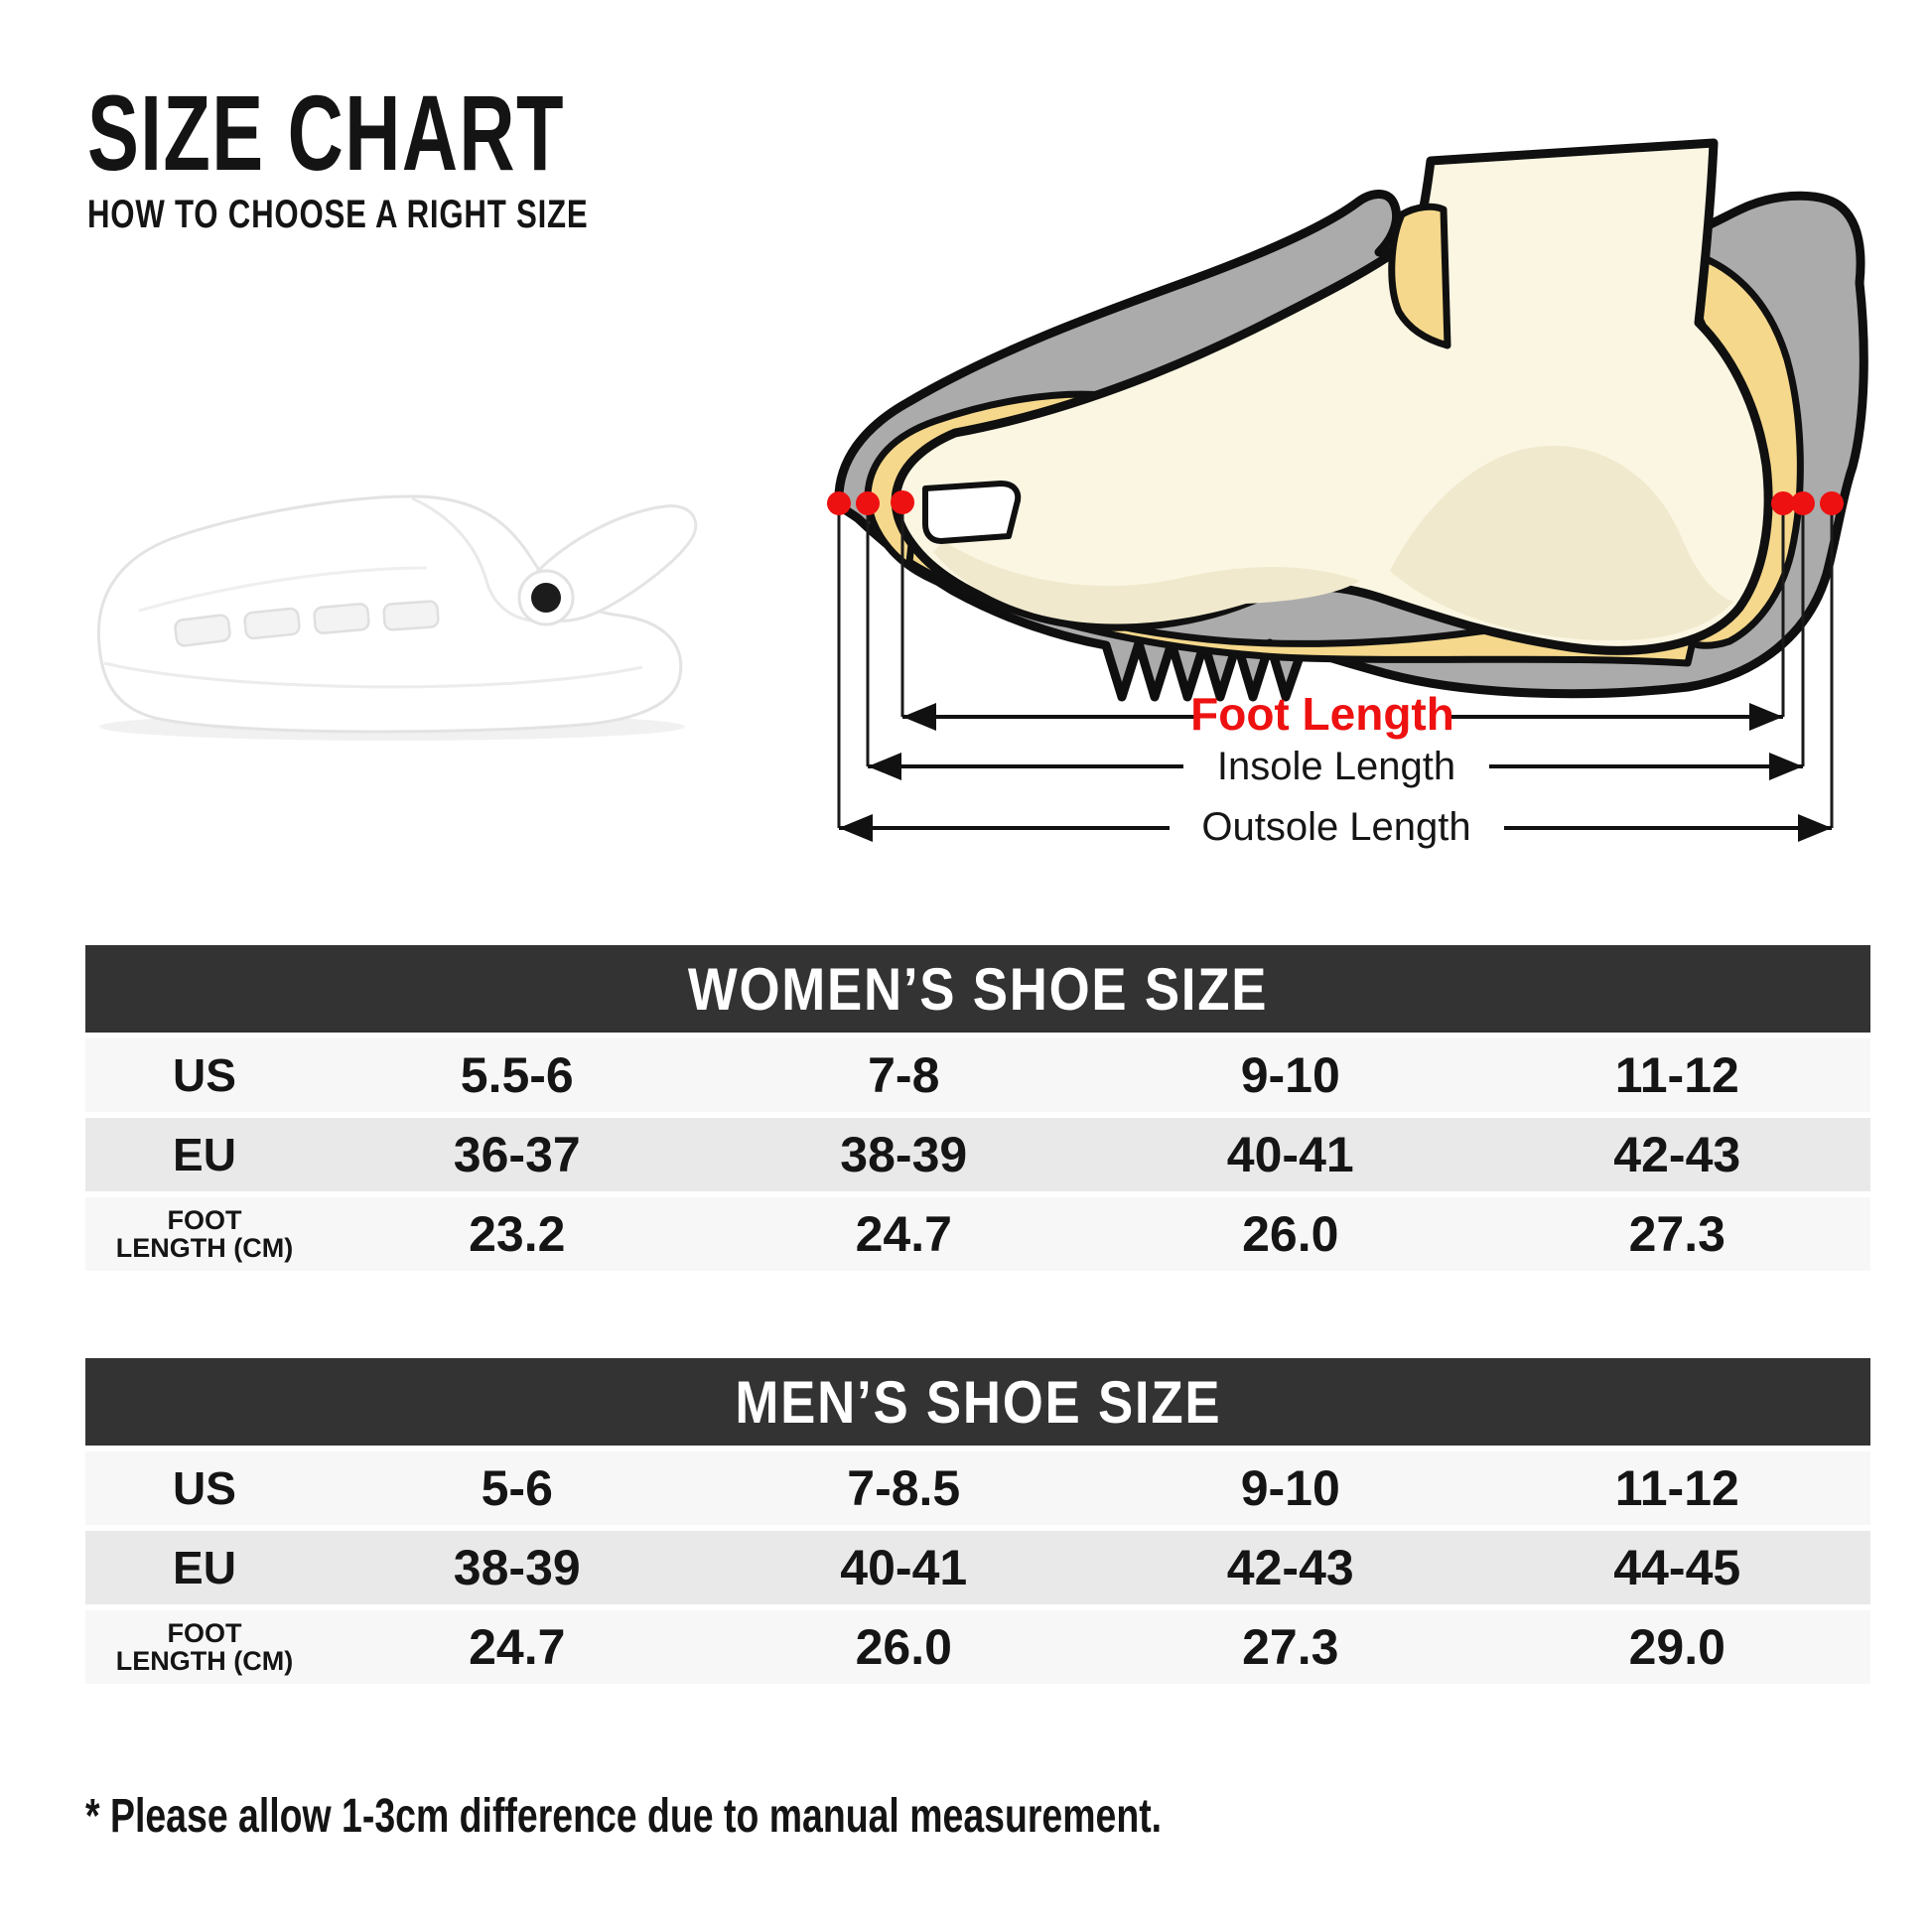 This screenshot has height=1932, width=1932. I want to click on measurement-guide-lines, so click(1335, 670).